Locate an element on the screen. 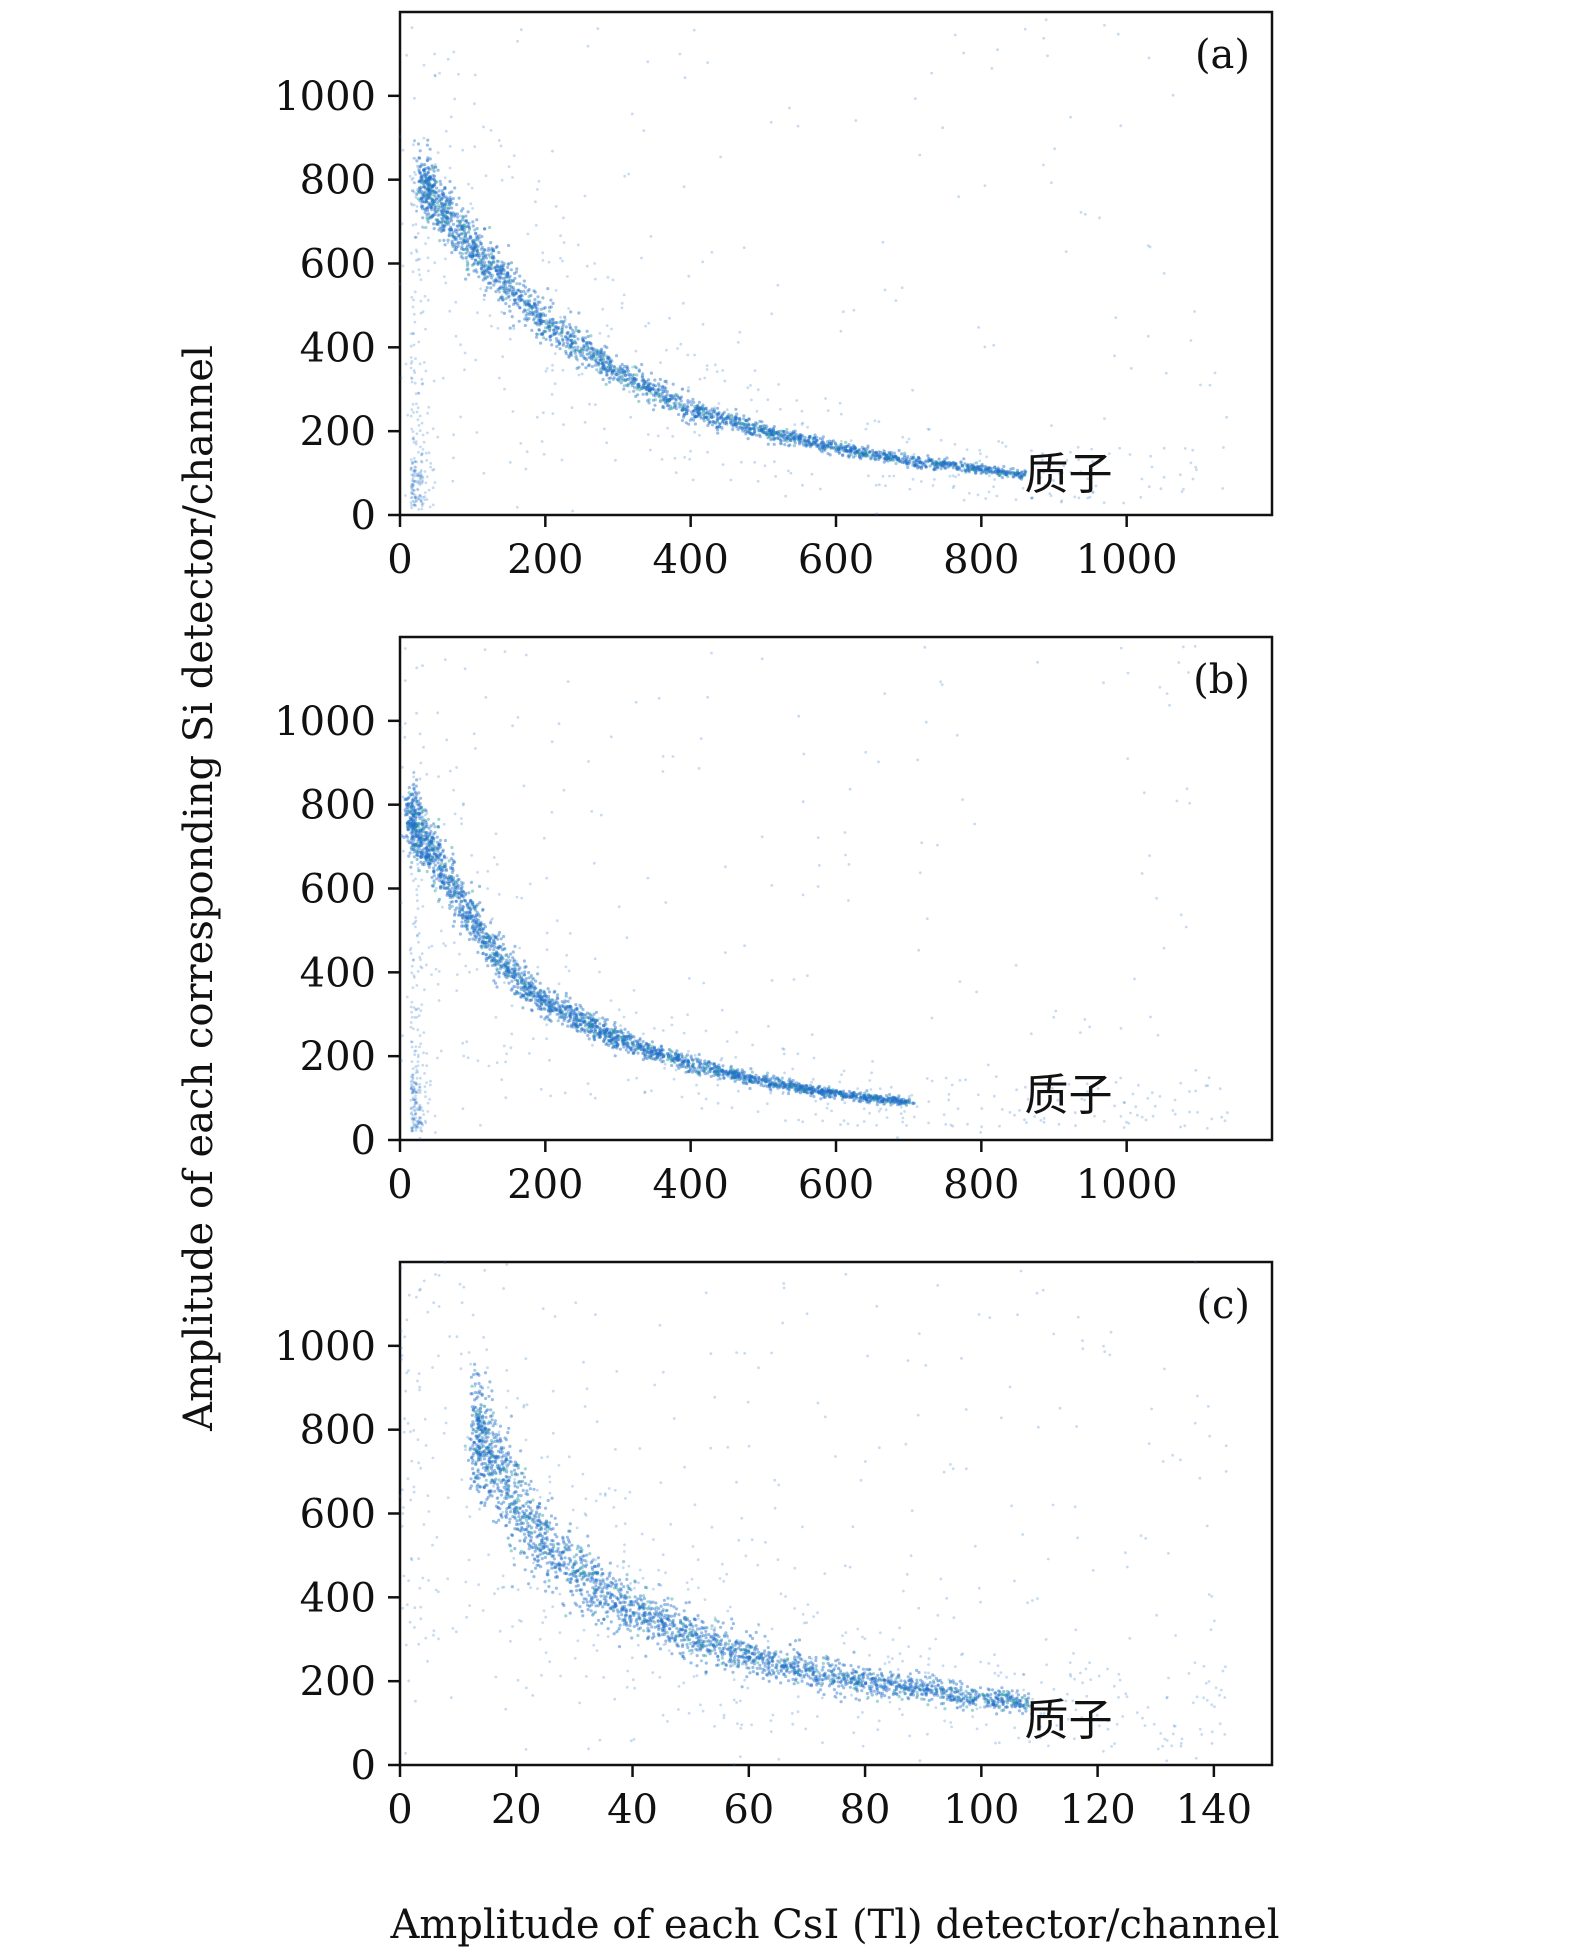  plot-frame-a is located at coordinates (836, 263).